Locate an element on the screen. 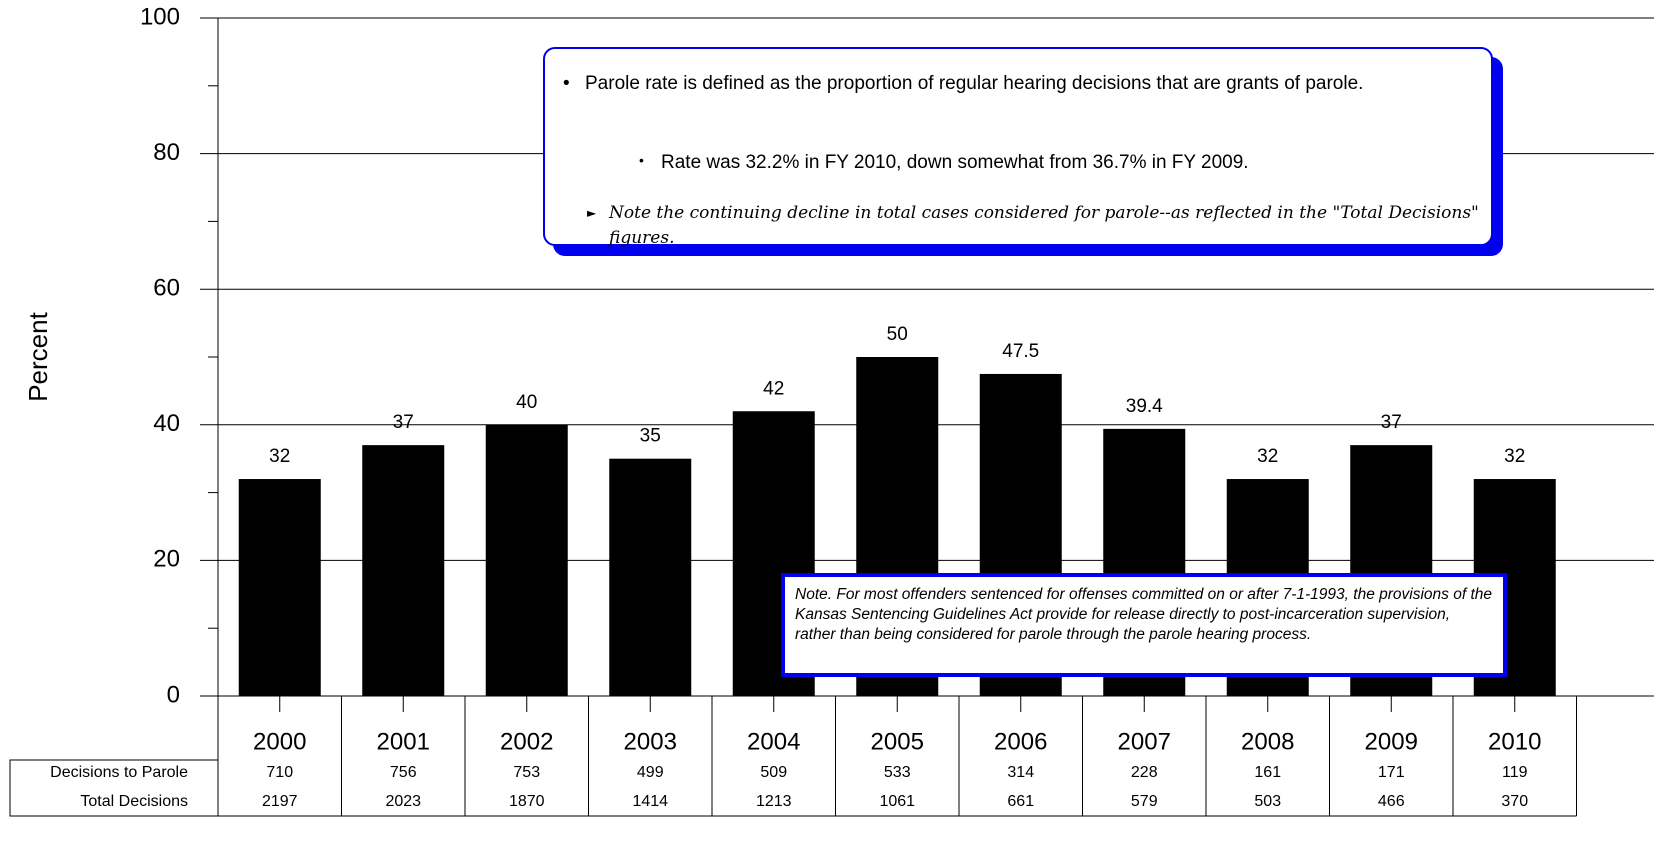 The height and width of the screenshot is (861, 1654). x-tick-label: 2005 is located at coordinates (897, 741).